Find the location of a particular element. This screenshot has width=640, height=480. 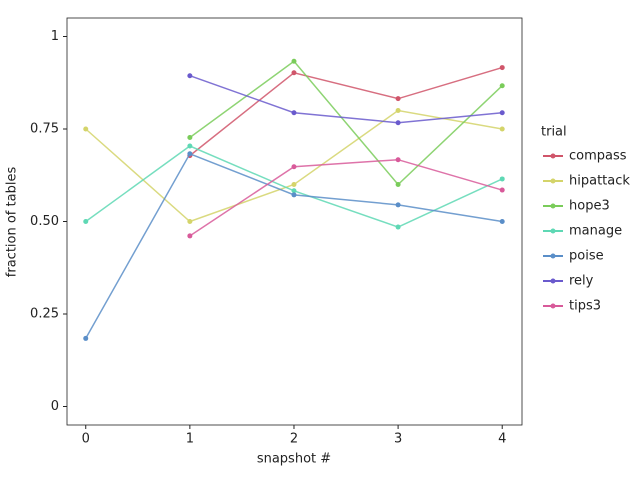

x-tick-label: 3 is located at coordinates (398, 439).